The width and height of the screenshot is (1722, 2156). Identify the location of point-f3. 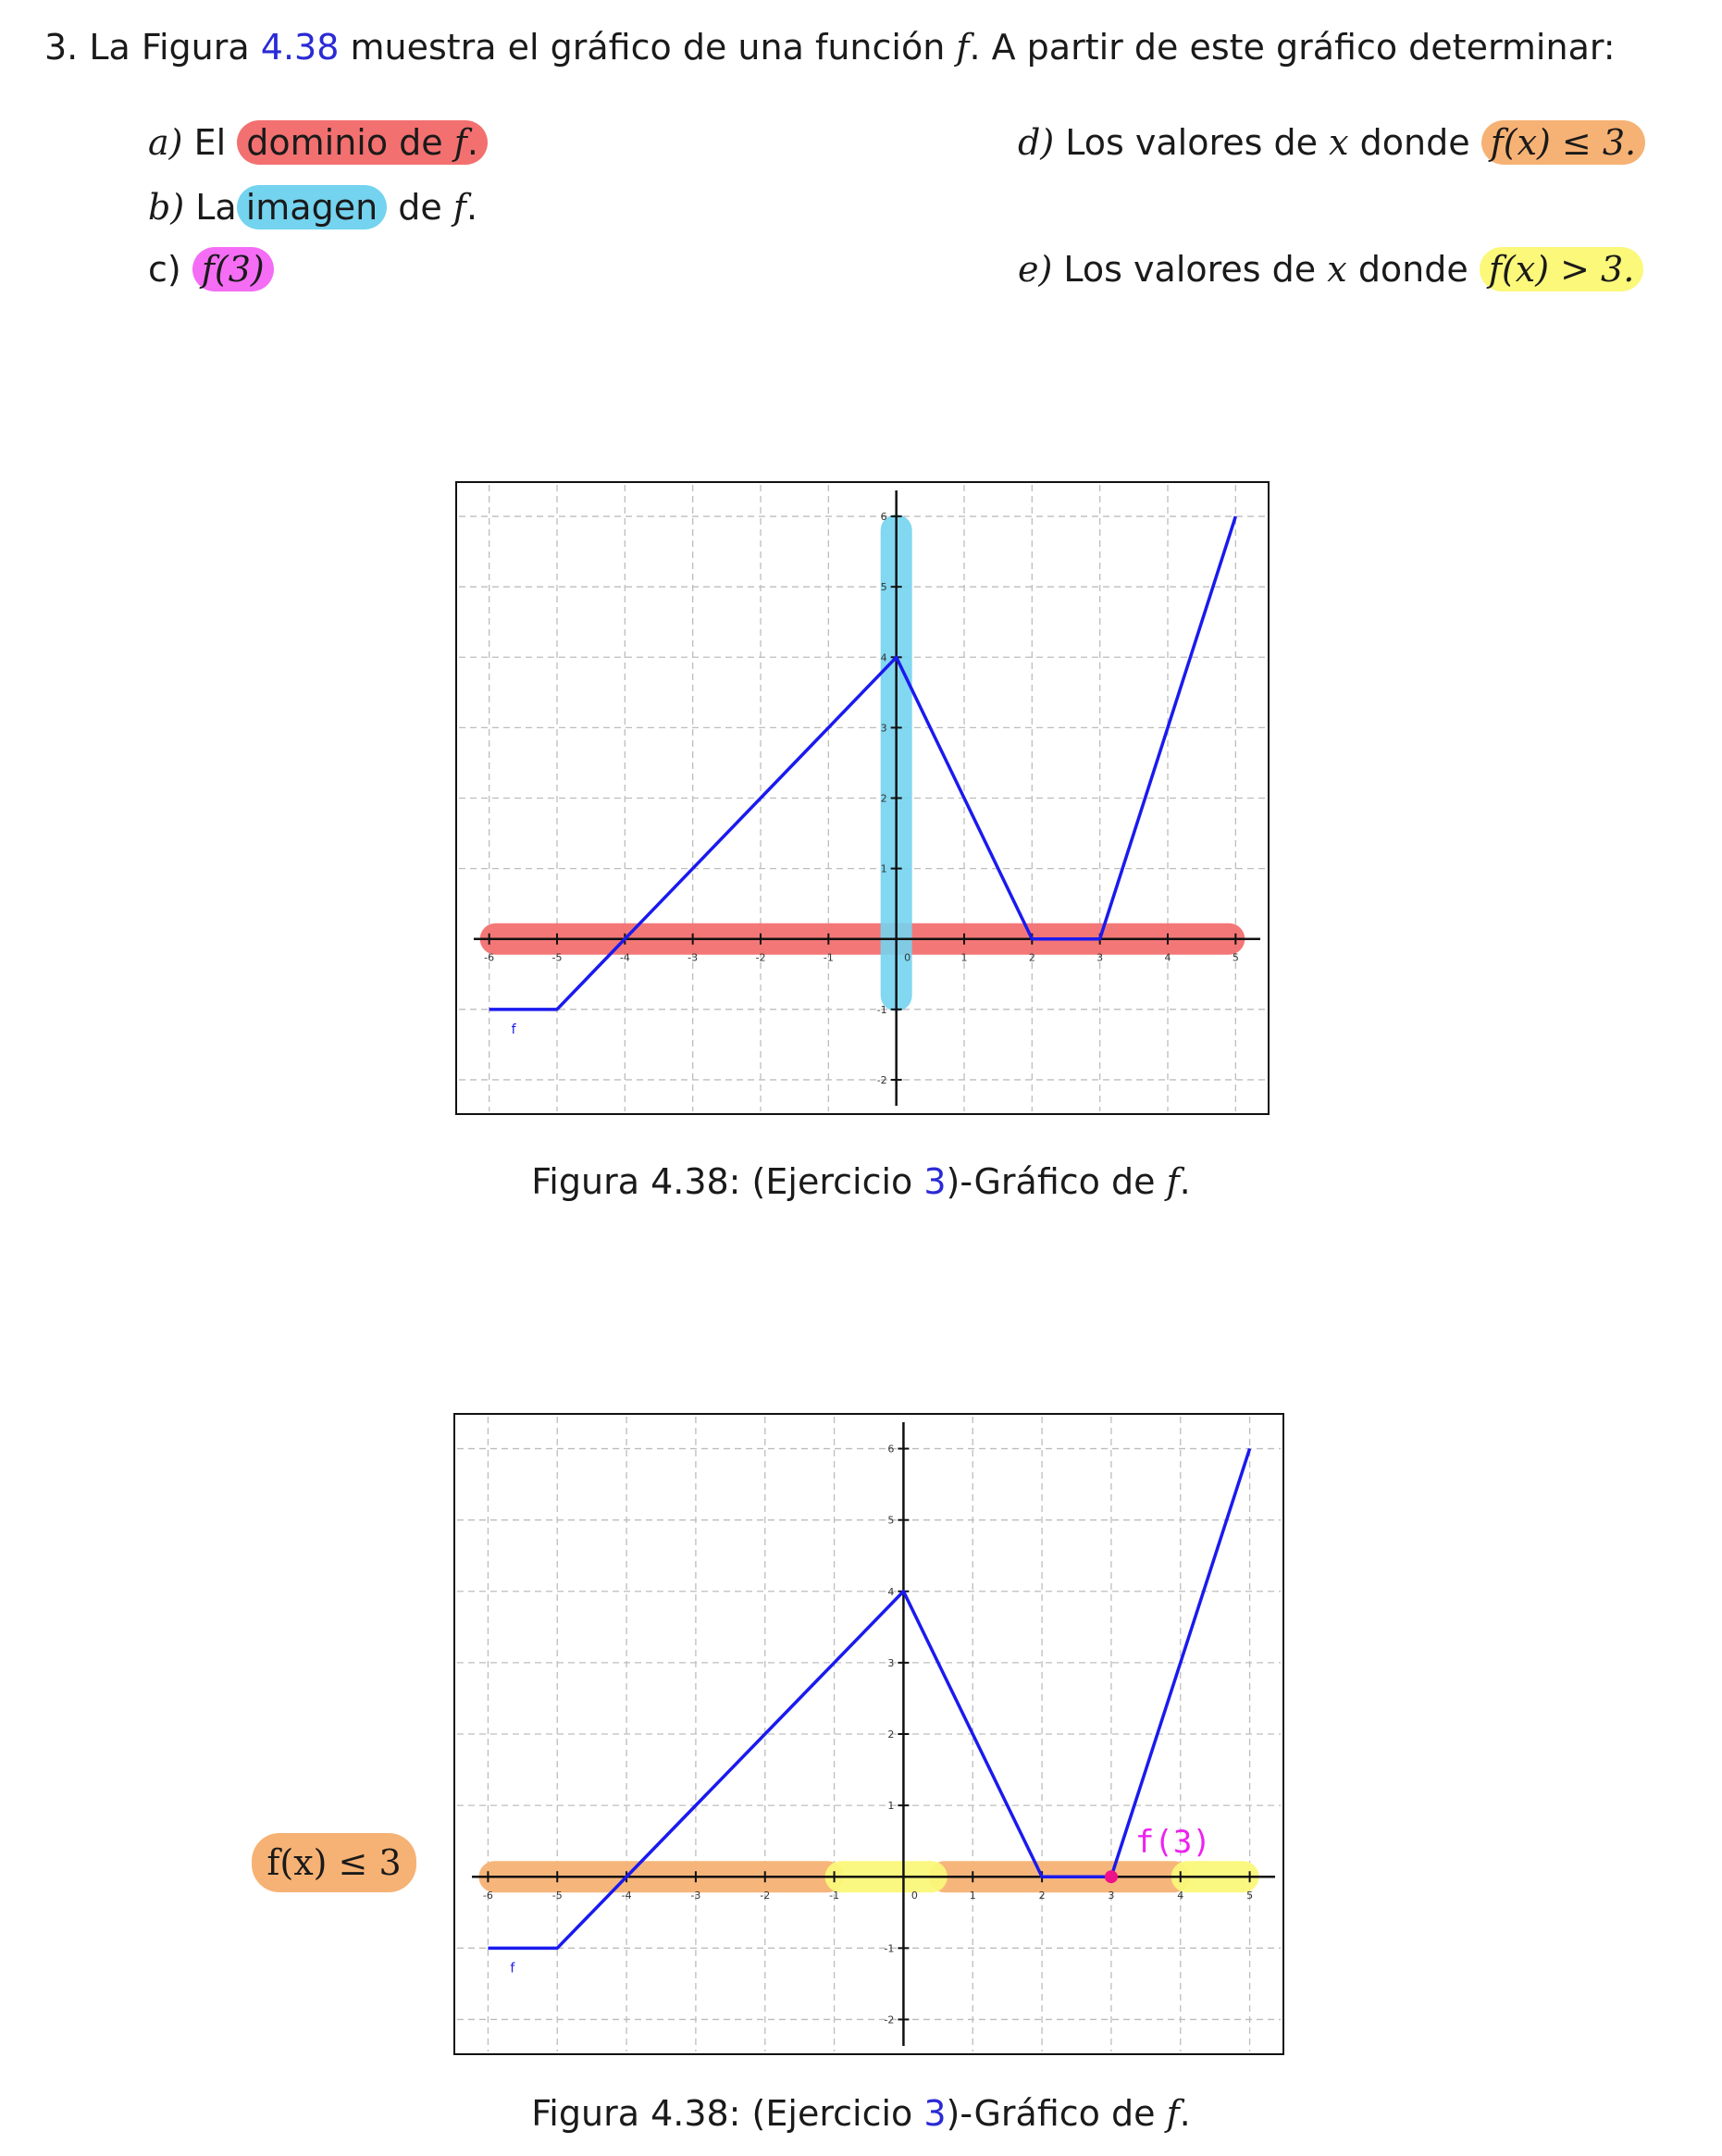
(1111, 1877).